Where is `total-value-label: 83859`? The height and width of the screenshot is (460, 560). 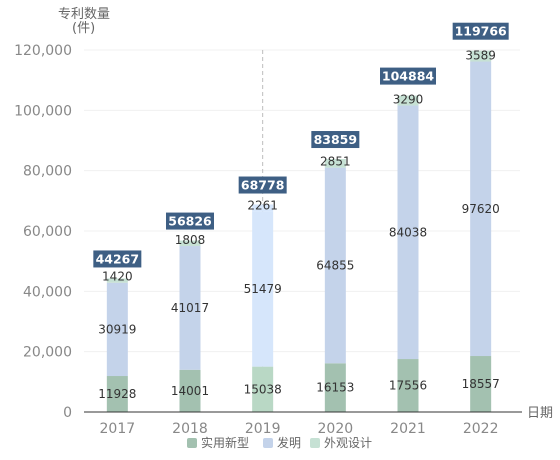
total-value-label: 83859 is located at coordinates (336, 139).